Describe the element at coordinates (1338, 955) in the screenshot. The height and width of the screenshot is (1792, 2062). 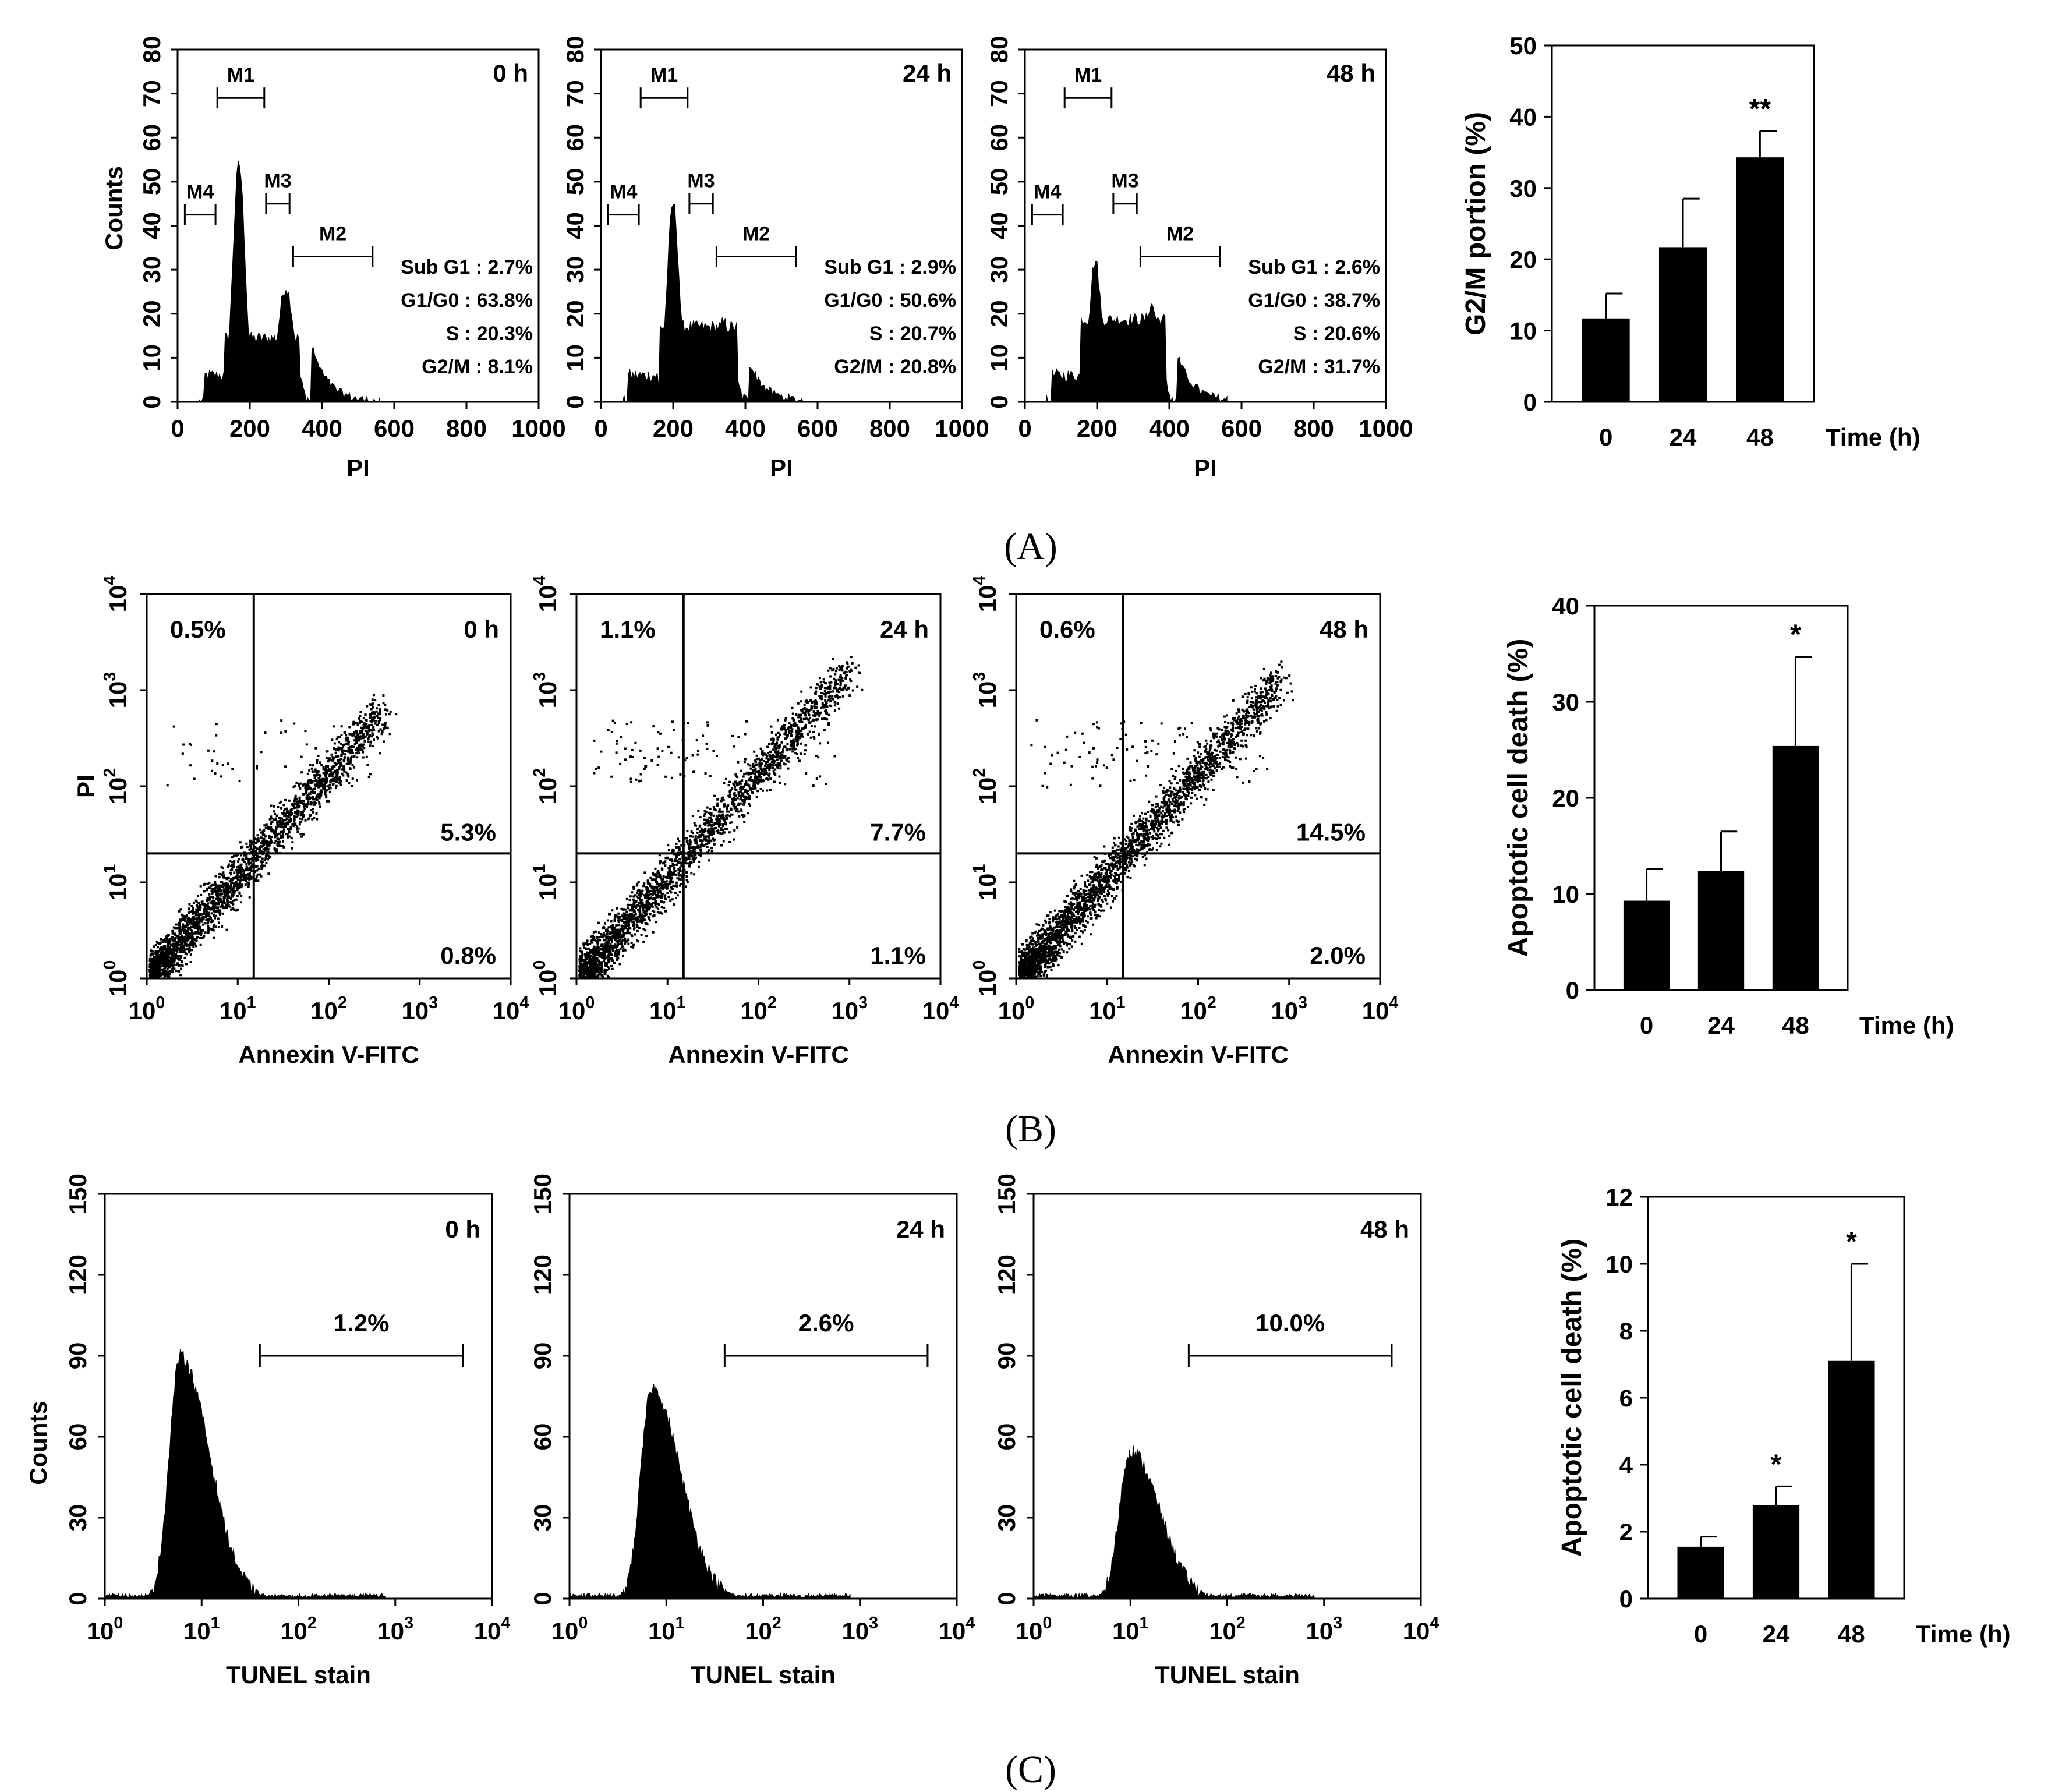
I see `quadrant-lower-right: 2.0%` at that location.